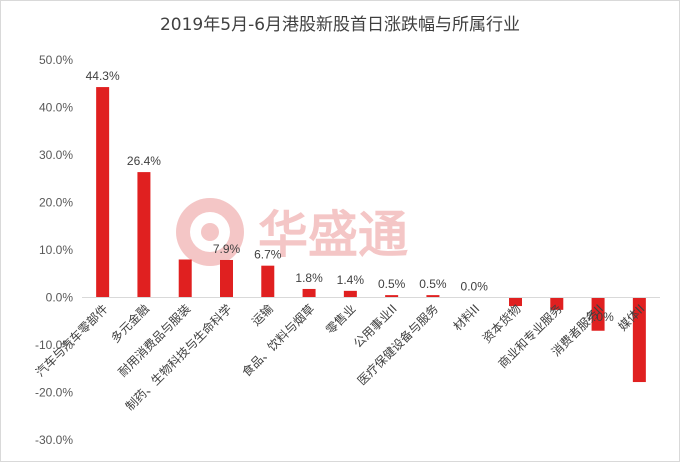  What do you see at coordinates (155, 341) in the screenshot?
I see `x-tick-label: 耐用消费品与服装` at bounding box center [155, 341].